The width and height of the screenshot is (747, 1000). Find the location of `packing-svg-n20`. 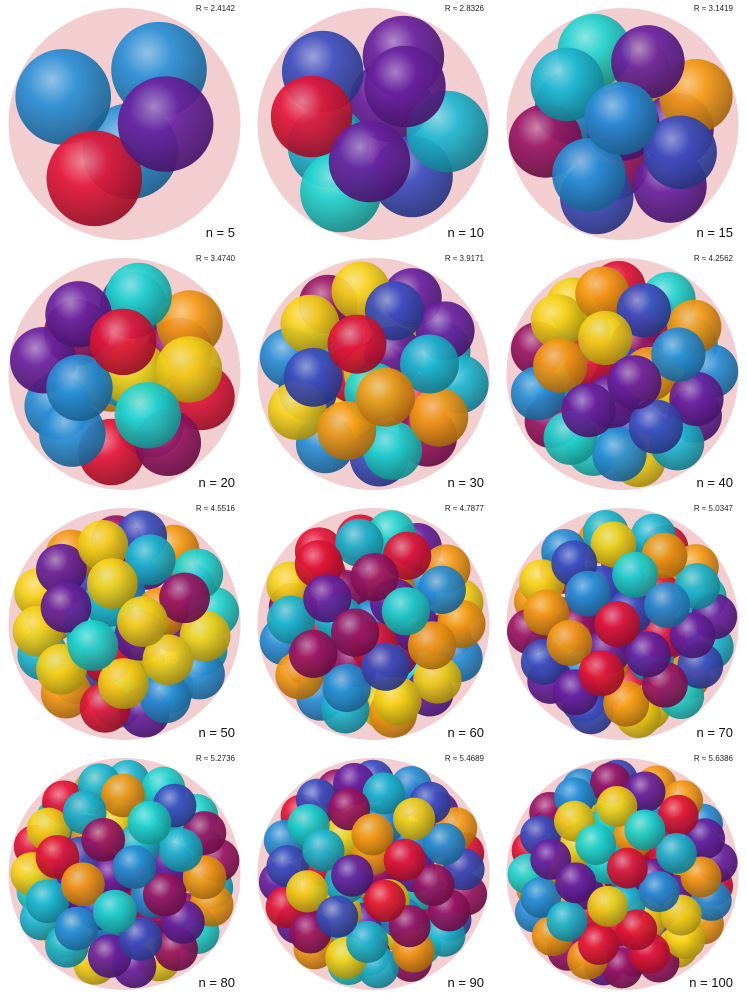

packing-svg-n20 is located at coordinates (124, 374).